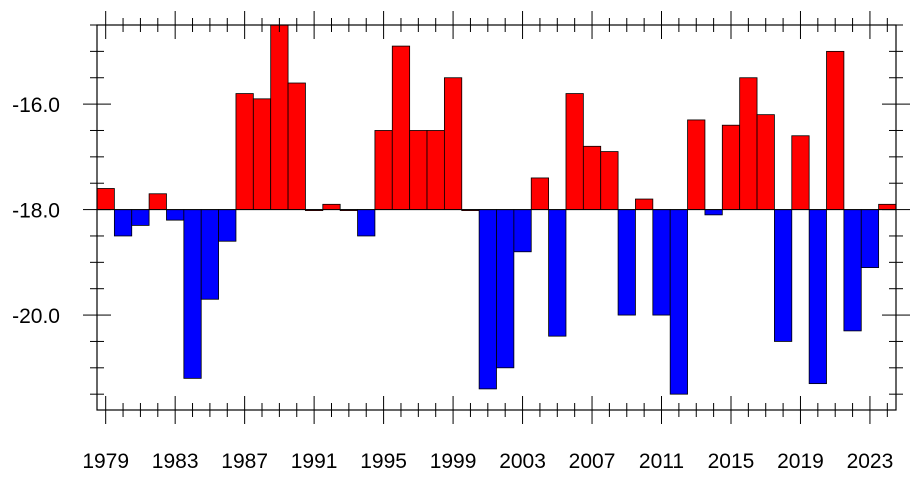 The height and width of the screenshot is (481, 918). Describe the element at coordinates (453, 461) in the screenshot. I see `x-tick-label-1999: 1999` at that location.